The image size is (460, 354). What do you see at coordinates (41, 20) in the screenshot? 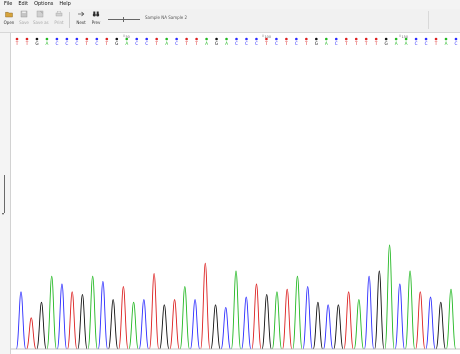
I see `save-as-button: Save as` at bounding box center [41, 20].